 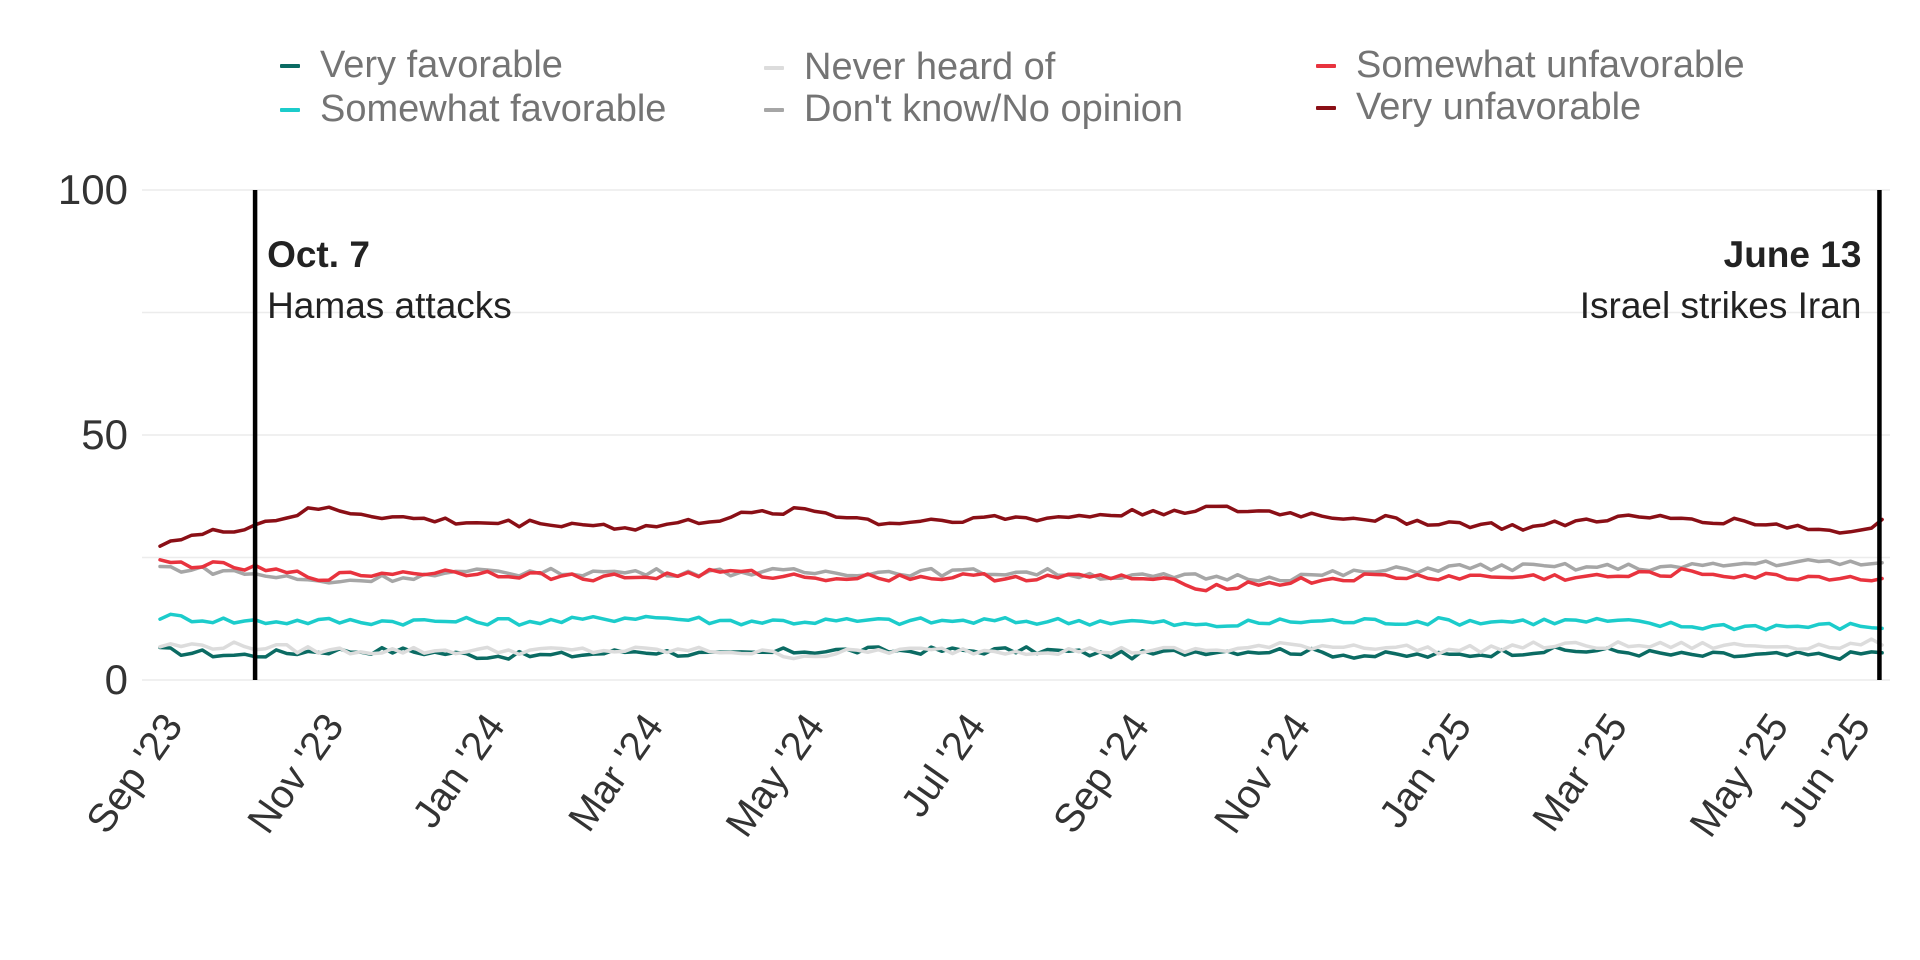 I want to click on x-tick-label: May '25, so click(x=1740, y=775).